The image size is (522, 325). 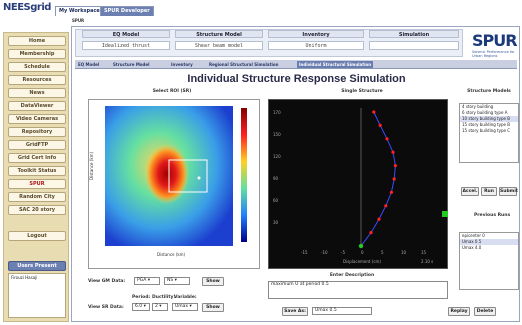 What do you see at coordinates (172, 91) in the screenshot?
I see `roi-heading: Select ROI (SR)` at bounding box center [172, 91].